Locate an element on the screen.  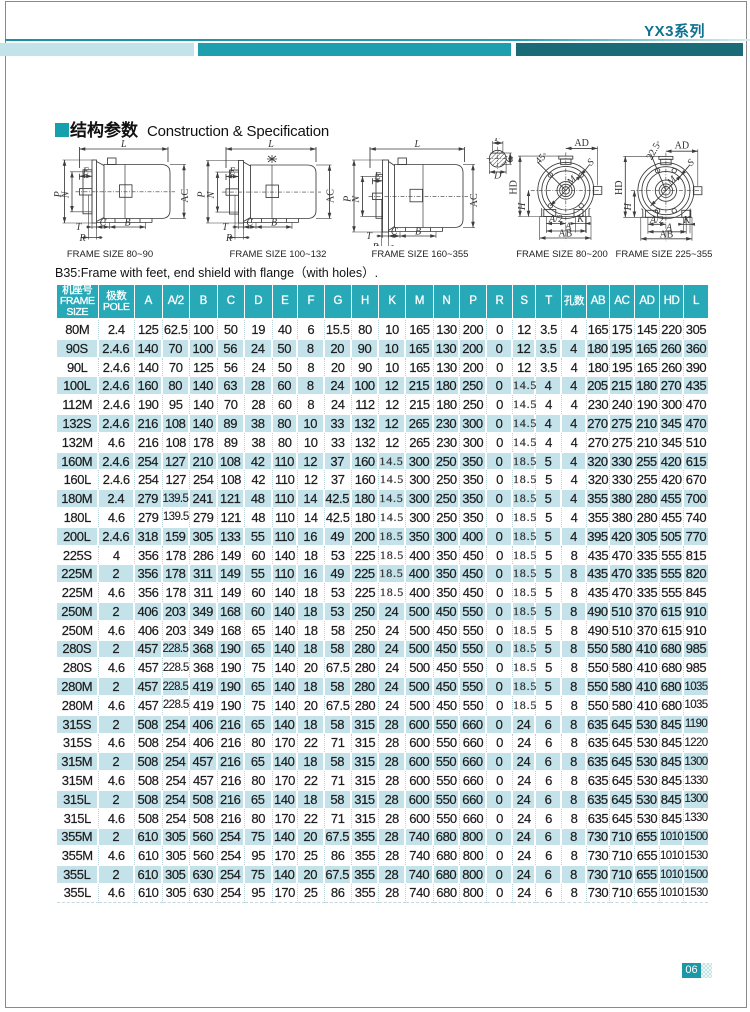
svg-text: 22.5° is located at coordinates (655, 150).